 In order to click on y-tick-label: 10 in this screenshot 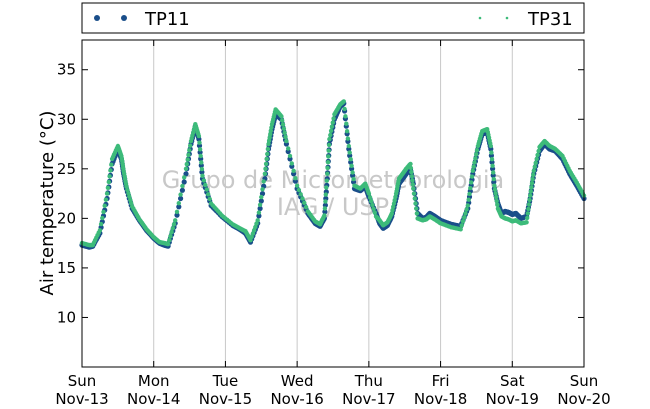, I will do `click(66, 317)`.